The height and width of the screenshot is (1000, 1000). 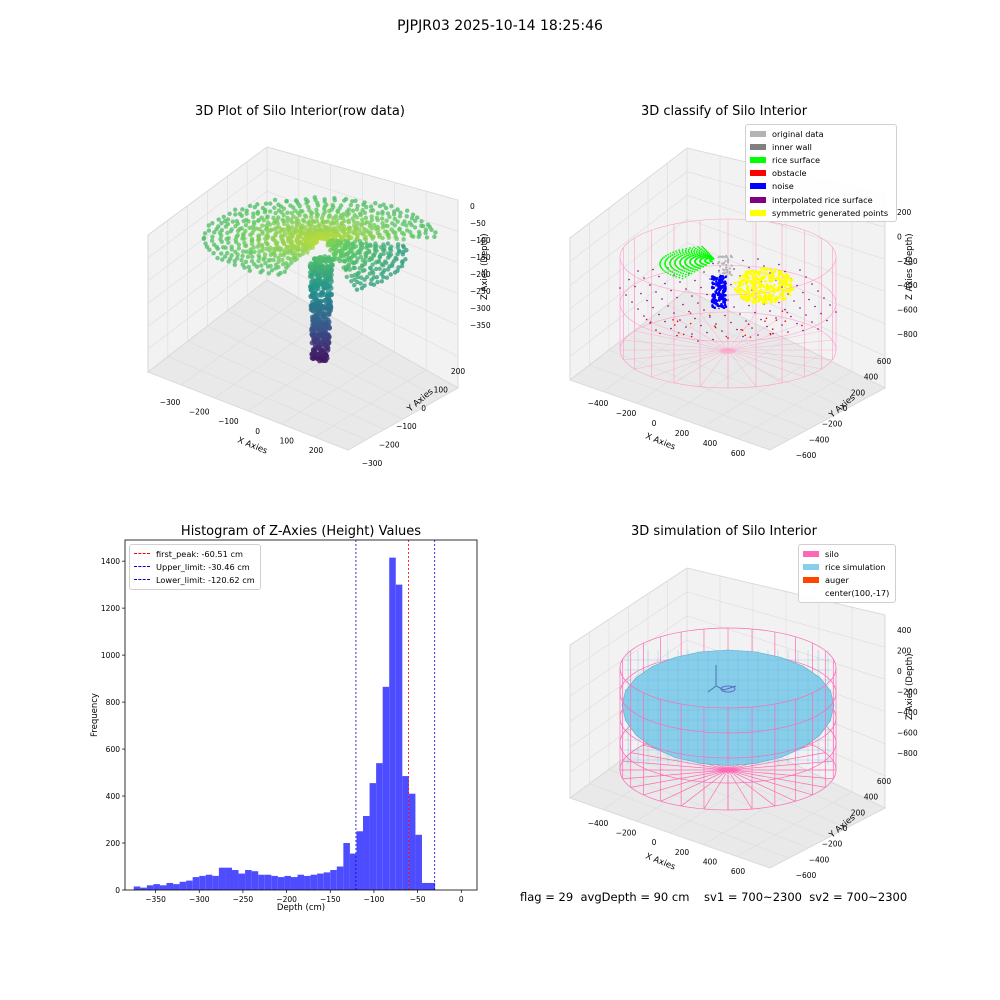 I want to click on panel2-z-tick-label: −400, so click(x=907, y=285).